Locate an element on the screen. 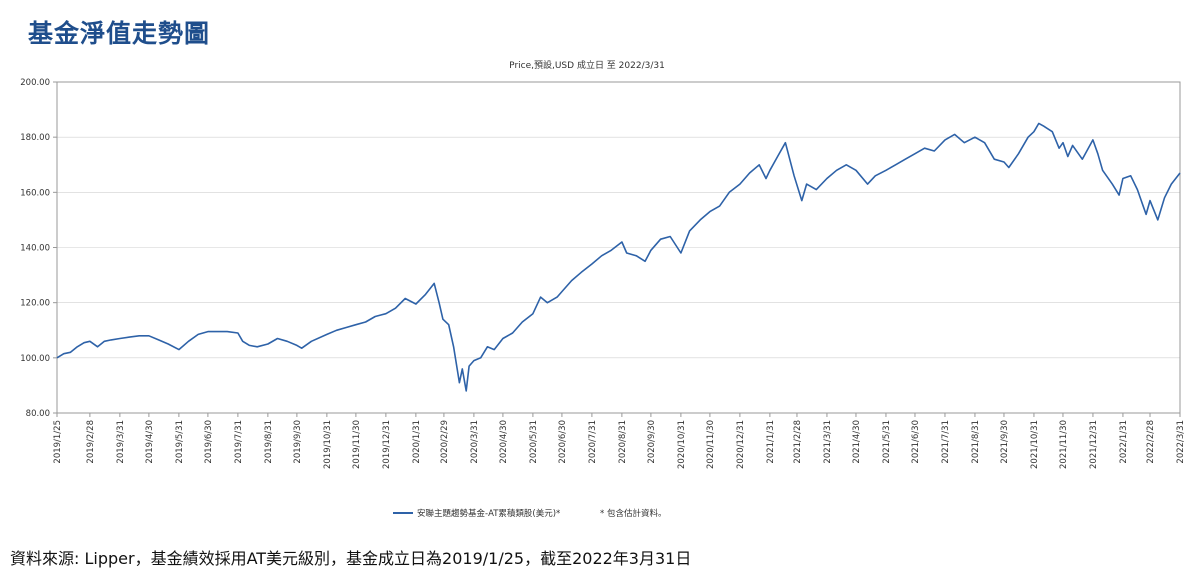 The height and width of the screenshot is (580, 1201). y-tick-label: 100.00 is located at coordinates (35, 359).